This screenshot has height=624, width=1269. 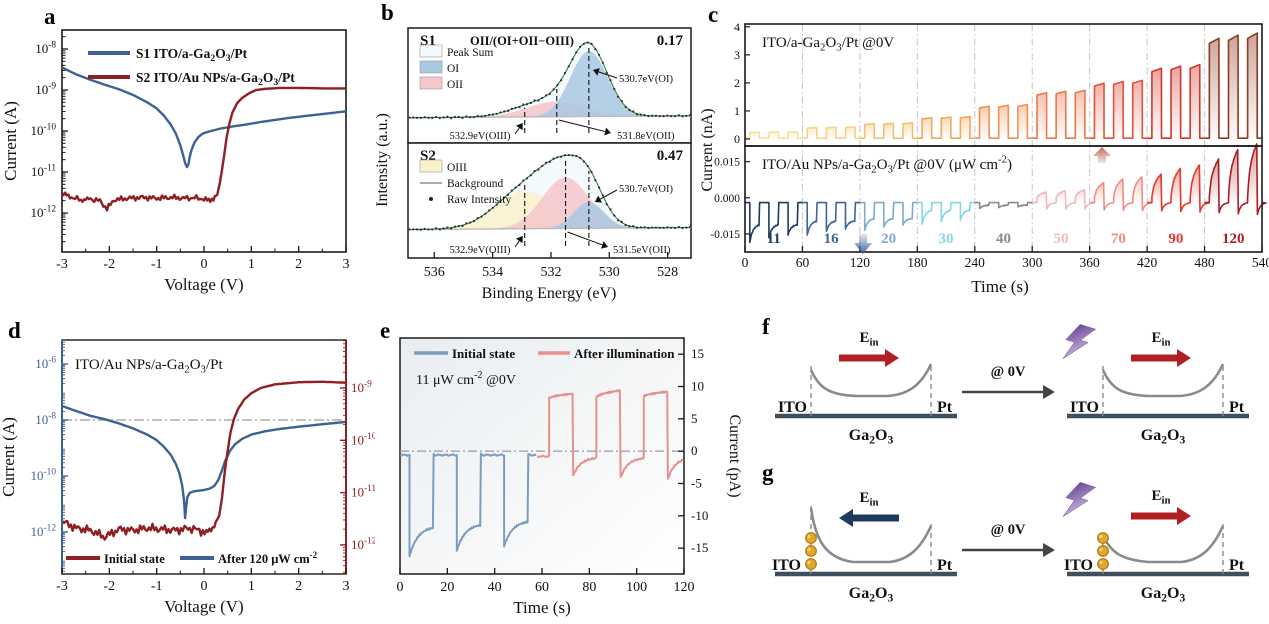 I want to click on svg-text: 10-8, so click(x=45, y=419).